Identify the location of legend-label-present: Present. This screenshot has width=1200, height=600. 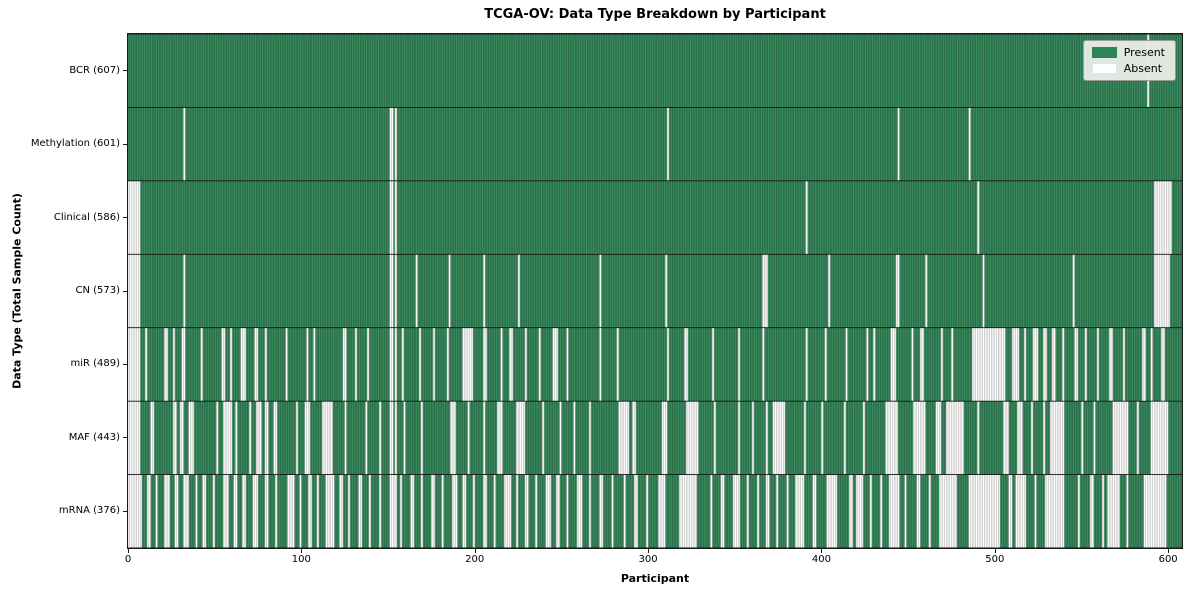
(1144, 52).